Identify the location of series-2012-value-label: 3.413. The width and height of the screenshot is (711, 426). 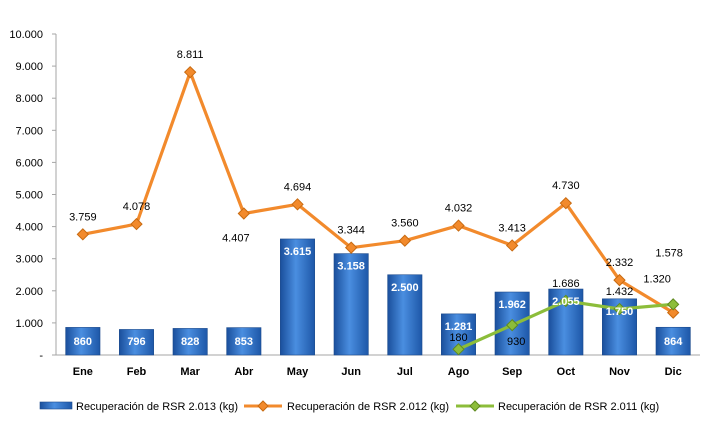
(512, 228).